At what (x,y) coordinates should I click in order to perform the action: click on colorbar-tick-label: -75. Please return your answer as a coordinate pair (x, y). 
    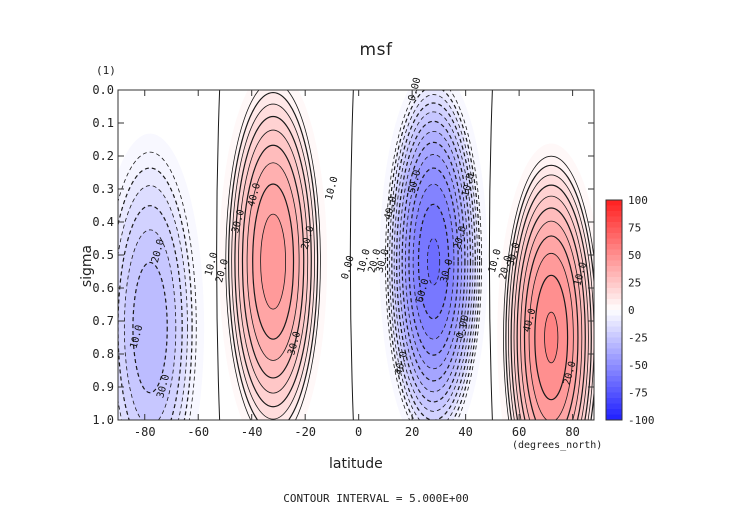
    Looking at the image, I should click on (638, 393).